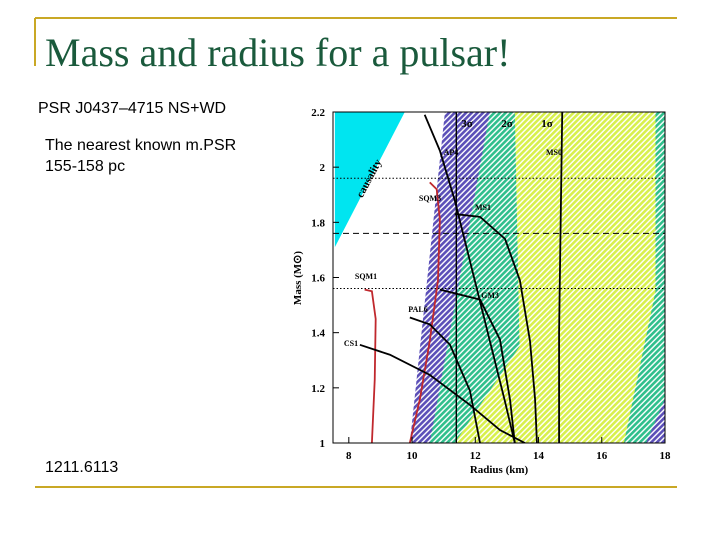 Image resolution: width=720 pixels, height=540 pixels. Describe the element at coordinates (430, 198) in the screenshot. I see `curve-label: SQM3` at that location.